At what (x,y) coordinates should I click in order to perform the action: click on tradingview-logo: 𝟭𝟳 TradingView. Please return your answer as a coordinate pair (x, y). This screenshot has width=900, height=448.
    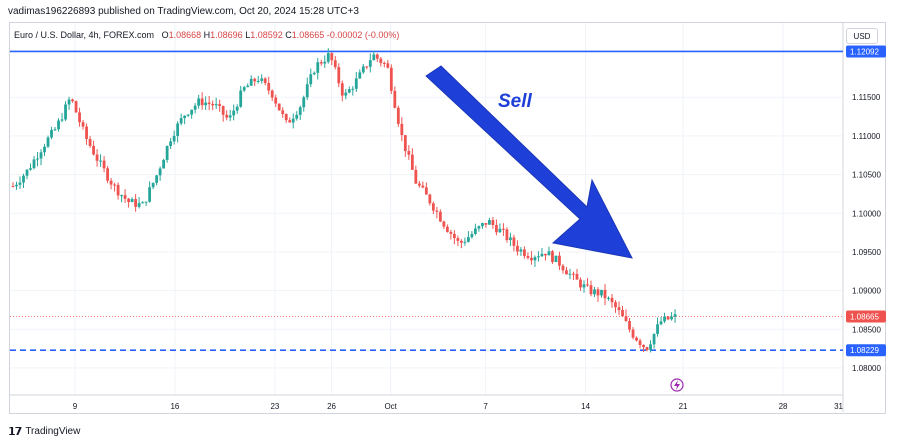
    Looking at the image, I should click on (44, 431).